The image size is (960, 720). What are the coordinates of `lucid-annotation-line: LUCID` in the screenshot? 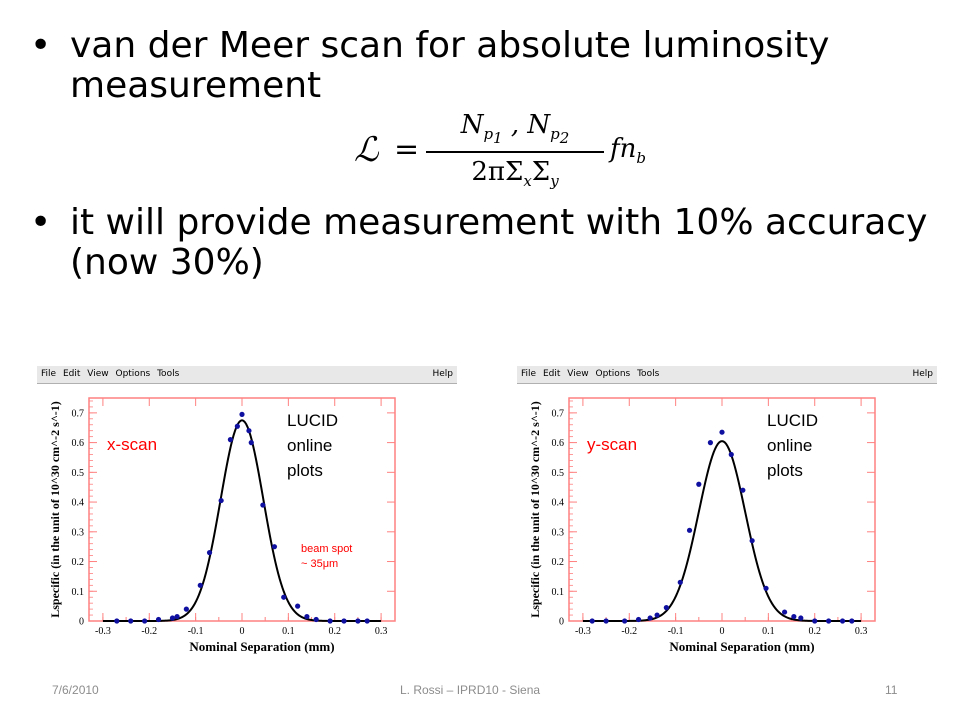 It's located at (312, 420).